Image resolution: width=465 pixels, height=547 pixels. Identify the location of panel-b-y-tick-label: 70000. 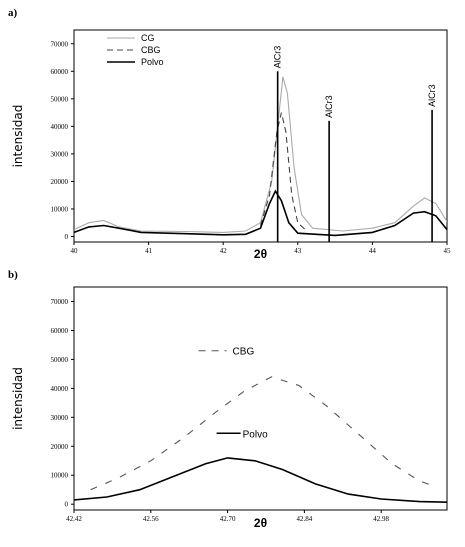
(60, 302).